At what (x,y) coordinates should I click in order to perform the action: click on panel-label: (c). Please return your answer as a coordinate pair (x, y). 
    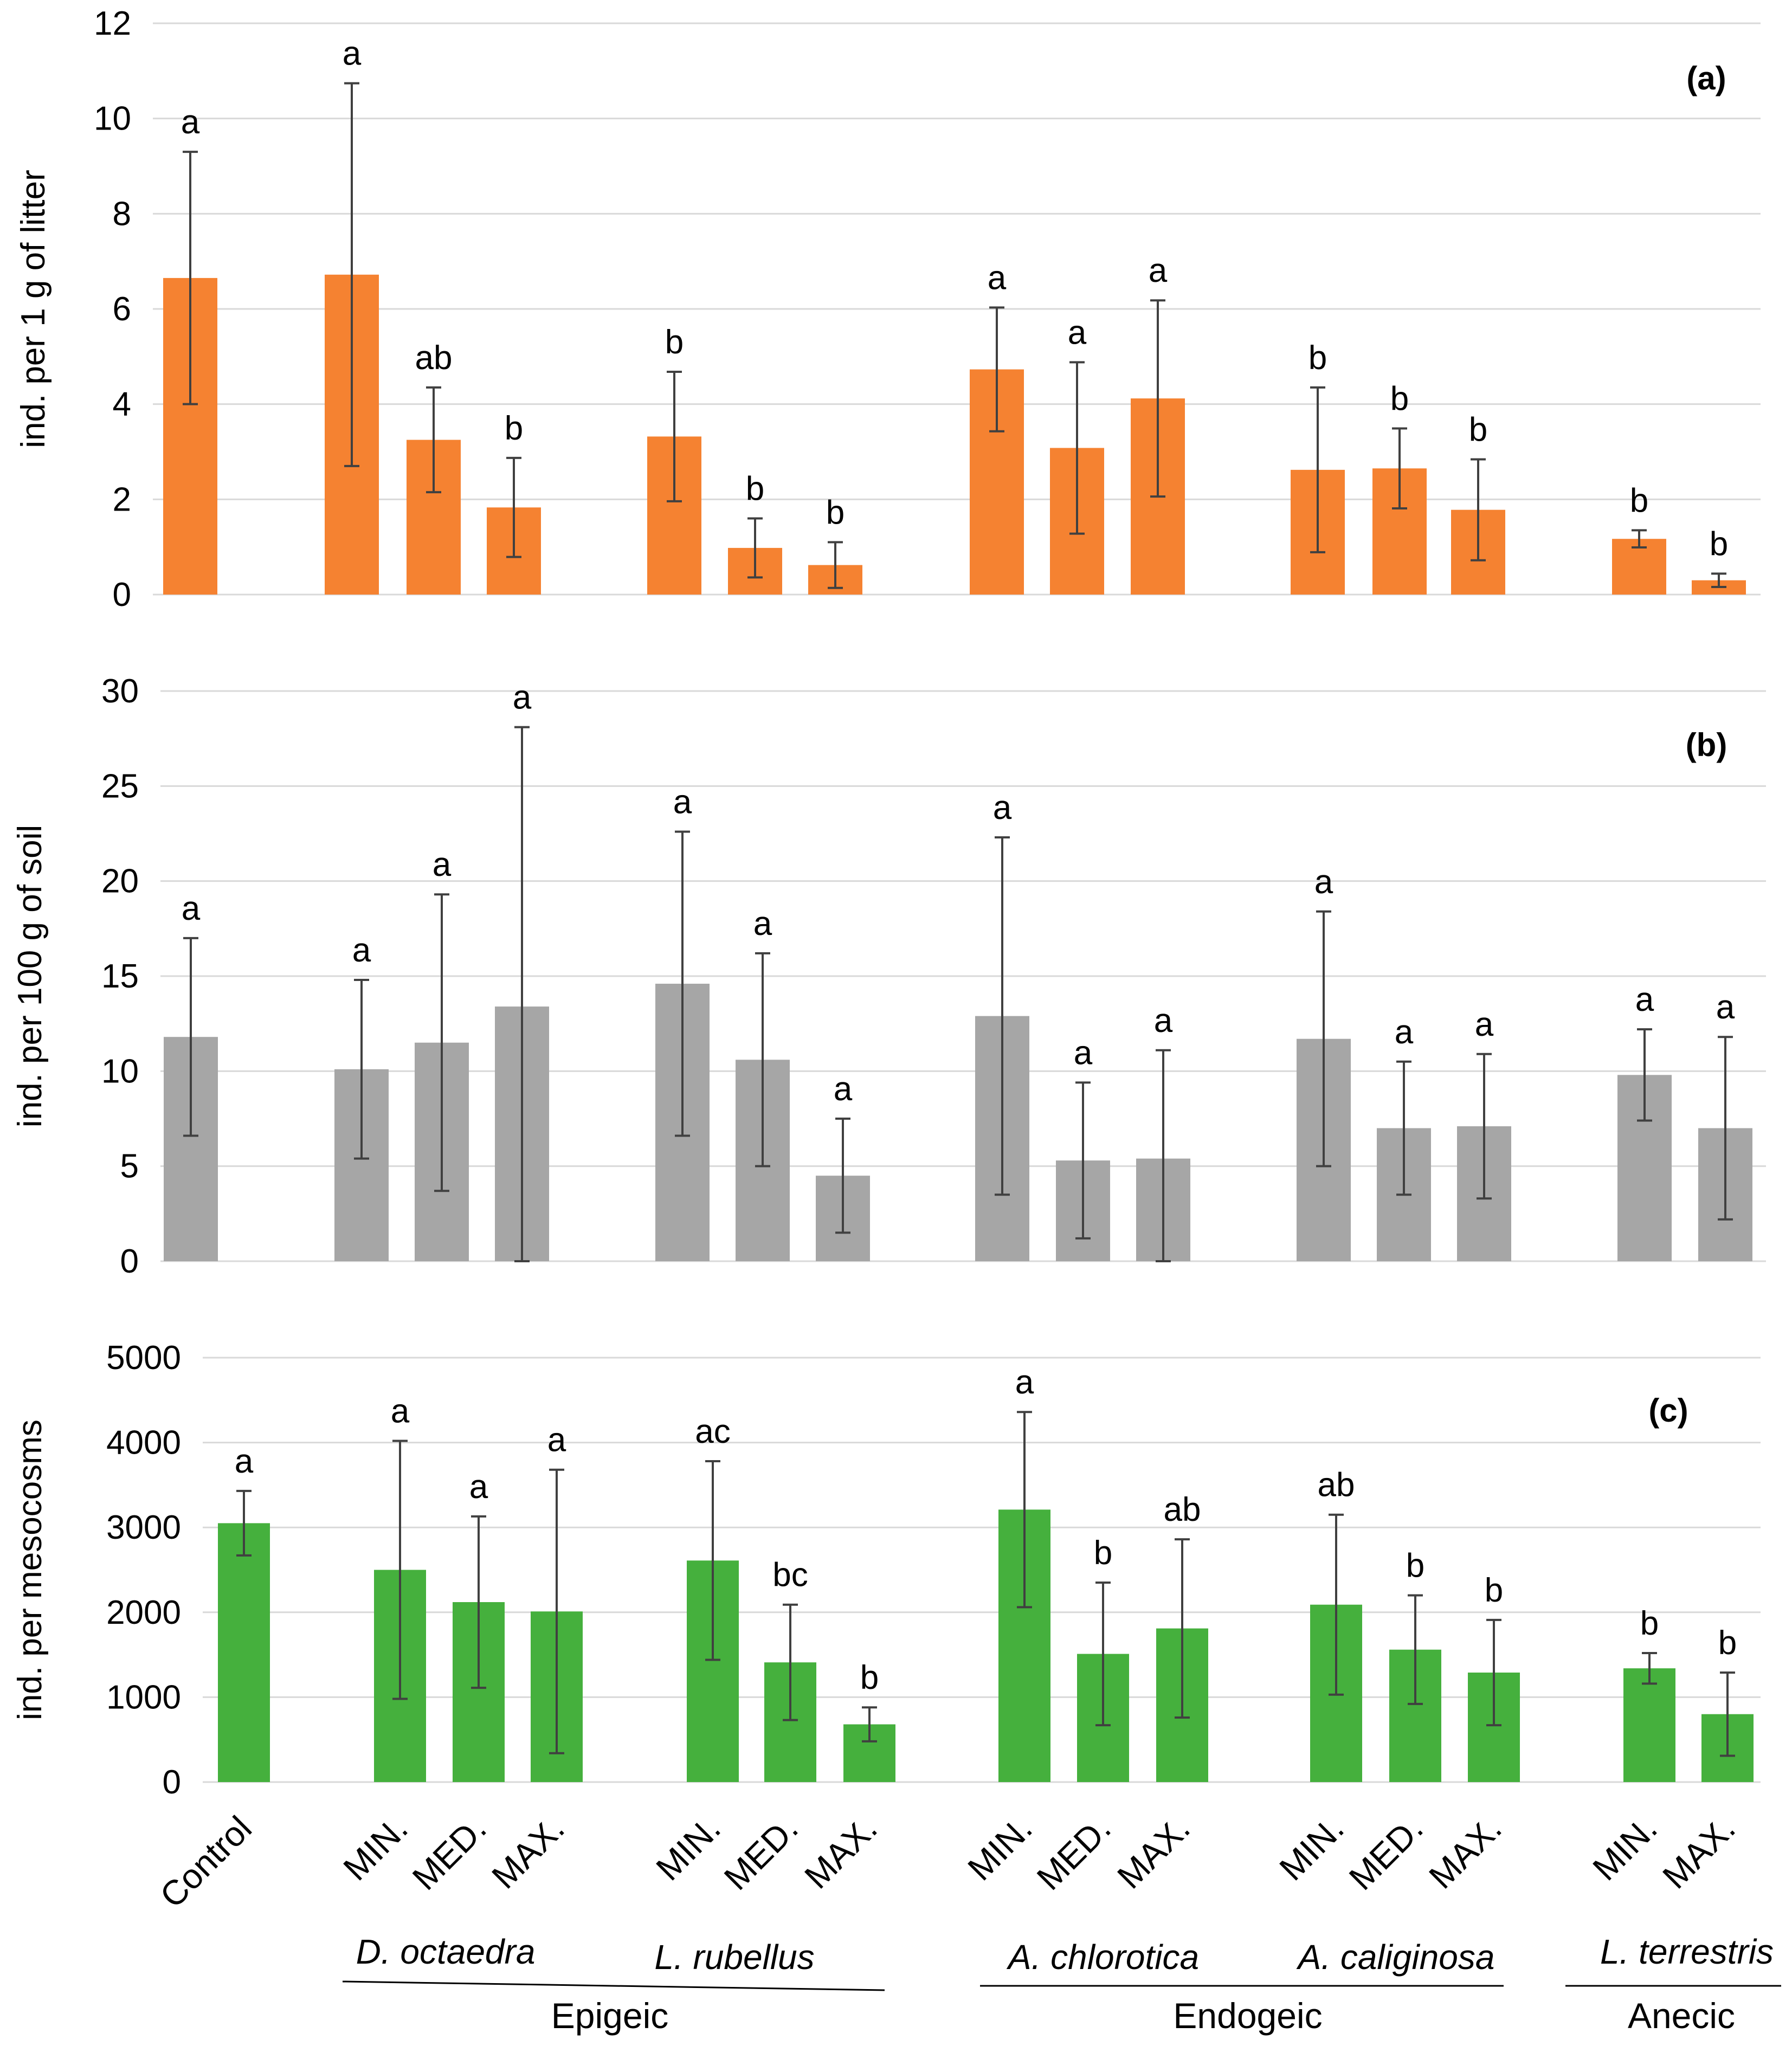
    Looking at the image, I should click on (1668, 1410).